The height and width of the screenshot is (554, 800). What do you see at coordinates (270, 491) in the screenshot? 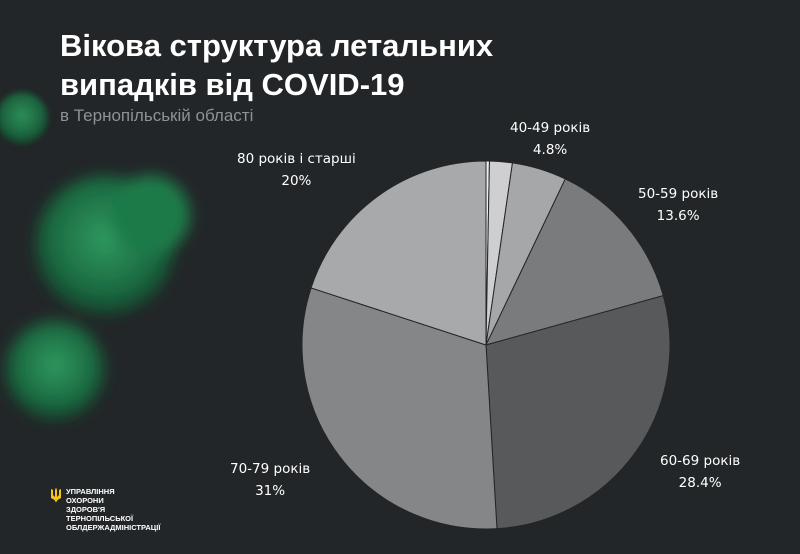
I see `slice-value-label: 31%` at bounding box center [270, 491].